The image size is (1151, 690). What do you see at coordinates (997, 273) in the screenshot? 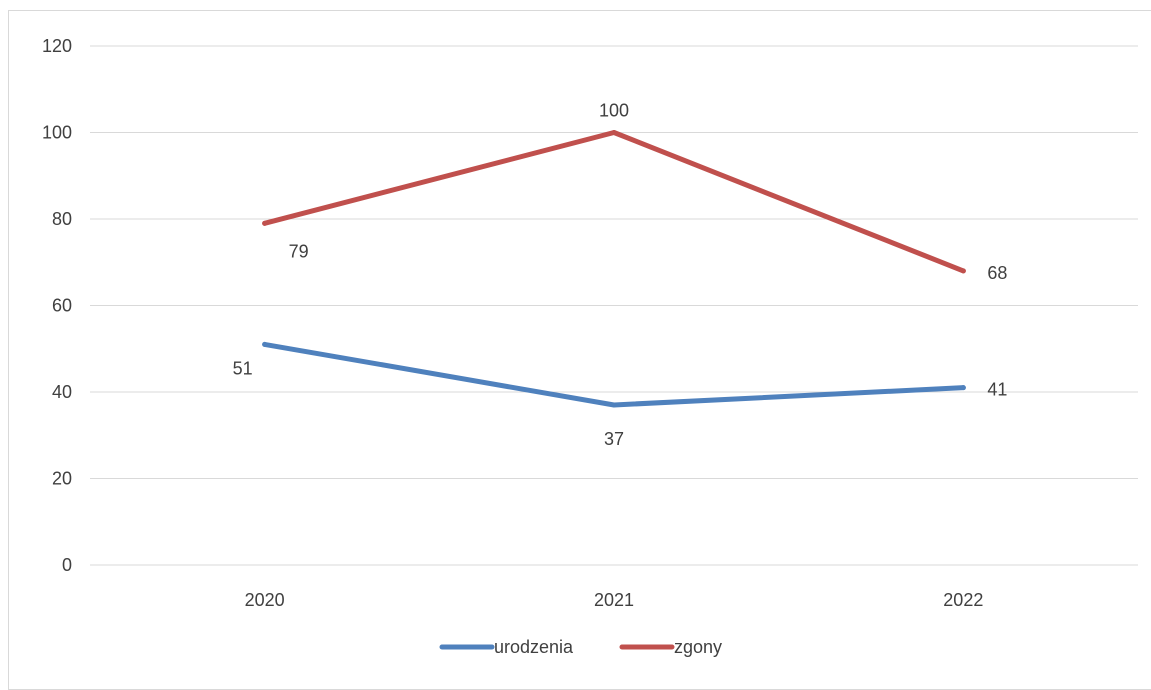
I see `data-label: 68` at bounding box center [997, 273].